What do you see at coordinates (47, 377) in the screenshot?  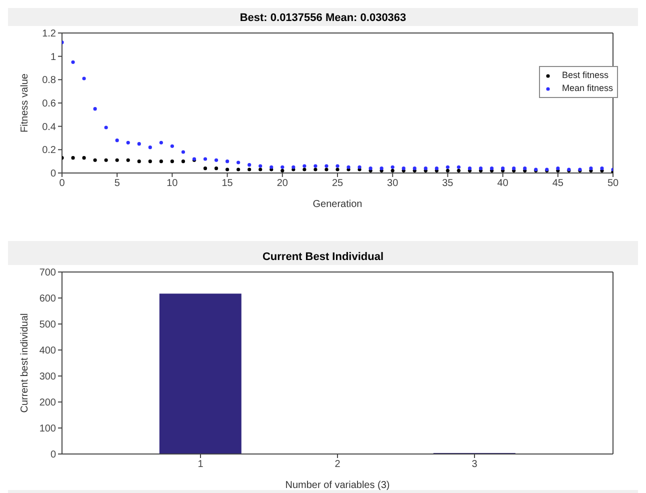 I see `y-tick-label: 300` at bounding box center [47, 377].